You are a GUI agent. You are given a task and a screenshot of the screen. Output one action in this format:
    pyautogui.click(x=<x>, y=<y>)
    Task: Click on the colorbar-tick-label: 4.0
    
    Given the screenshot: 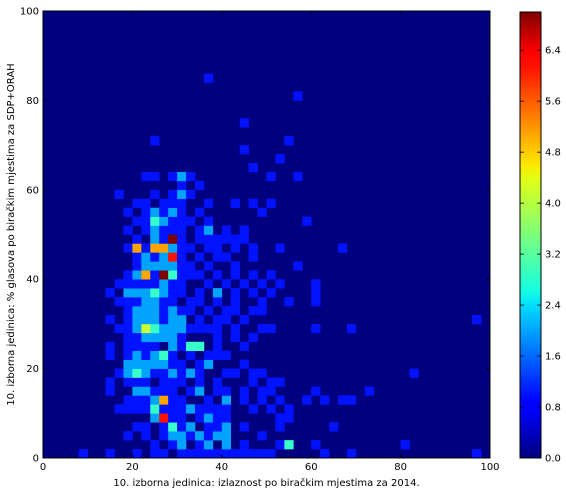 What is the action you would take?
    pyautogui.click(x=553, y=204)
    